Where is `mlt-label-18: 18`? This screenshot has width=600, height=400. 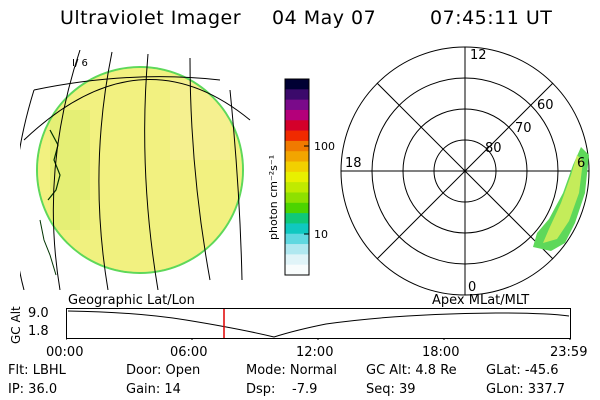 mlt-label-18: 18 is located at coordinates (353, 163).